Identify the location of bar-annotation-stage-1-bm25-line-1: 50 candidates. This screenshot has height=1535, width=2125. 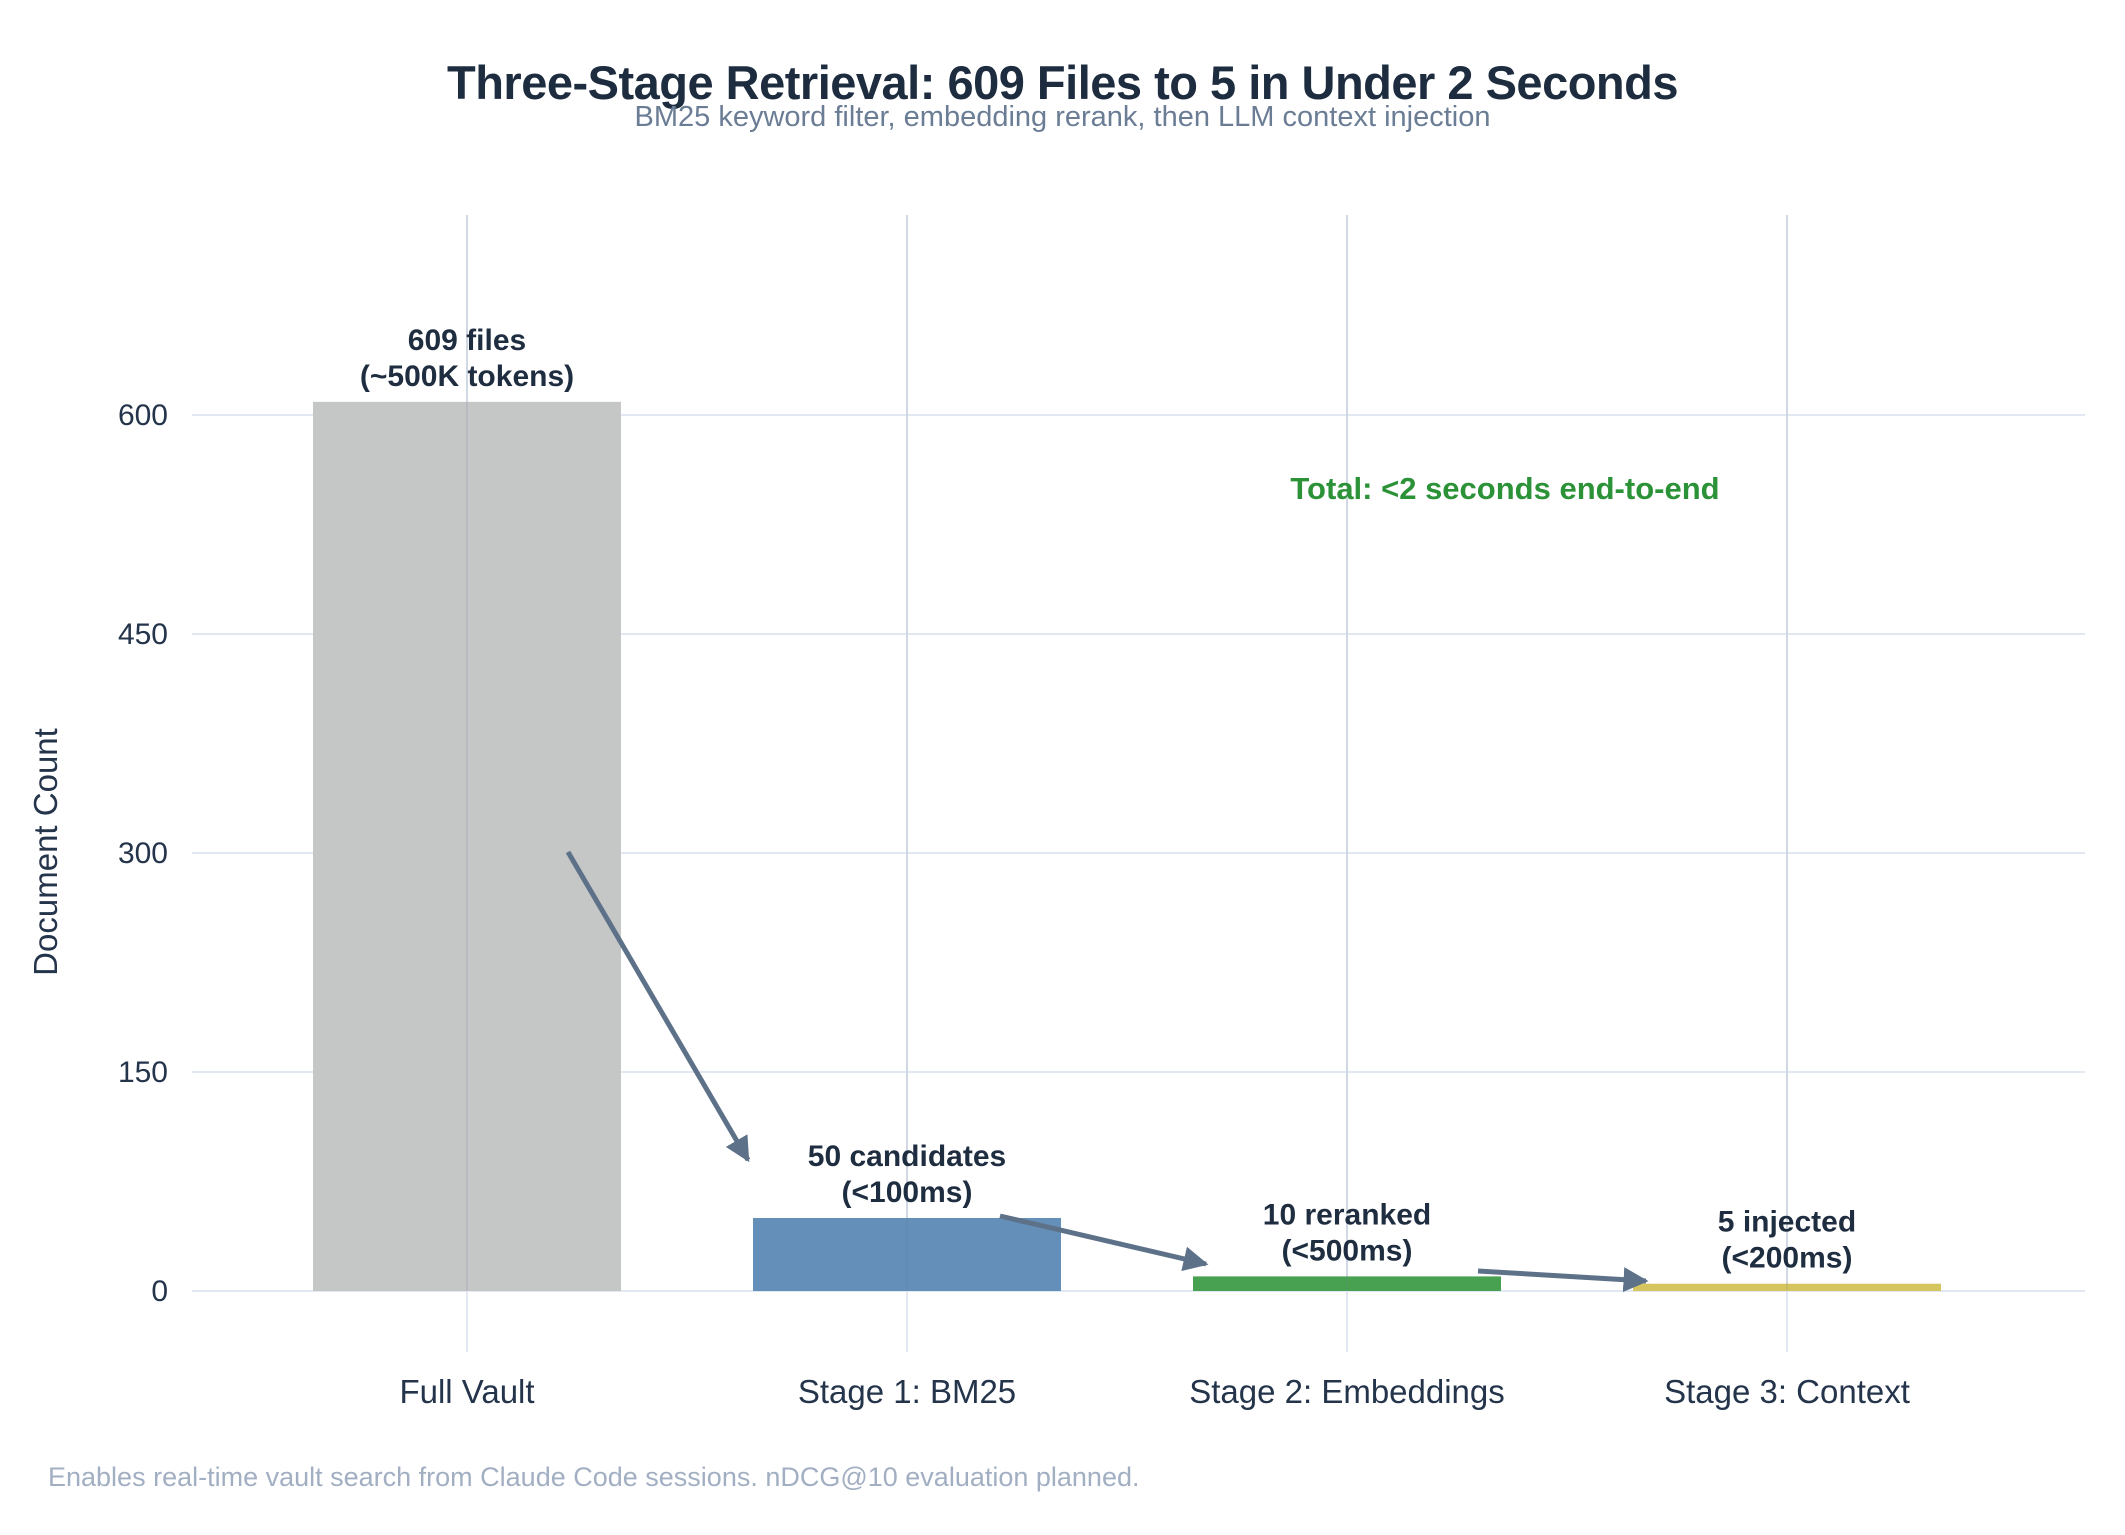
(907, 1156).